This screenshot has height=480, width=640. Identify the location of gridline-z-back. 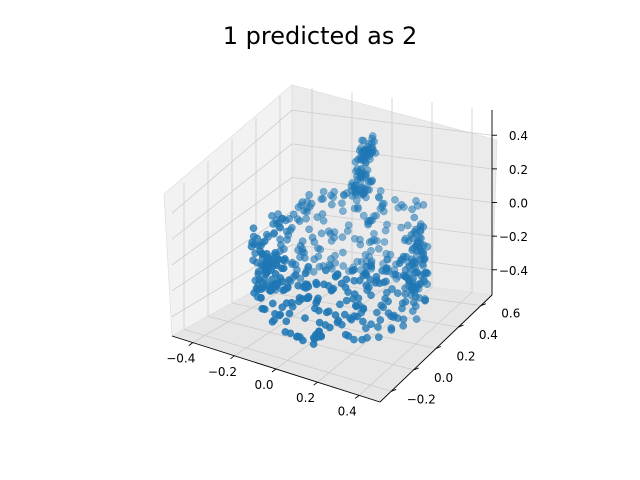
(392, 122).